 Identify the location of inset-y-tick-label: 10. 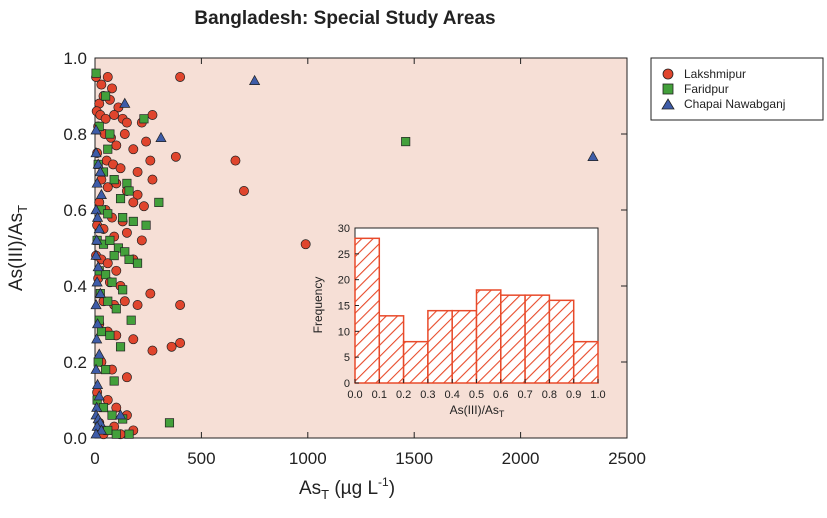
(344, 332).